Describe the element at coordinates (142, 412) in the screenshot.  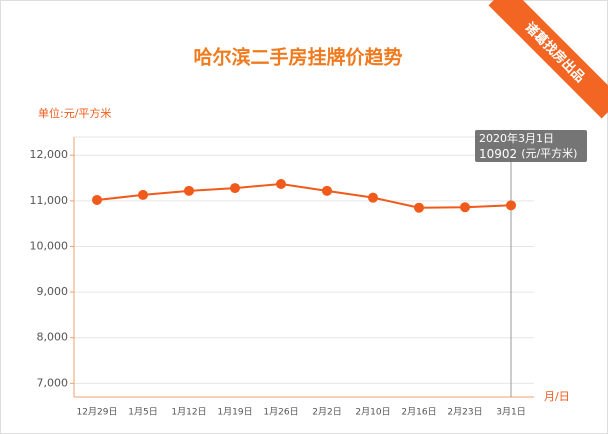
I see `x-tick-label: 1月5日` at that location.